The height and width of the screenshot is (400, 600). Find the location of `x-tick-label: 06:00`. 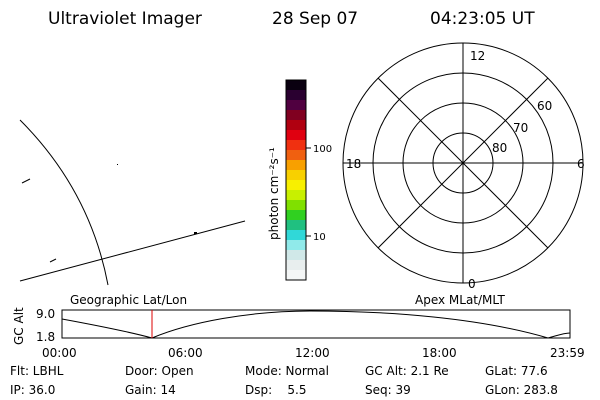

x-tick-label: 06:00 is located at coordinates (185, 353).